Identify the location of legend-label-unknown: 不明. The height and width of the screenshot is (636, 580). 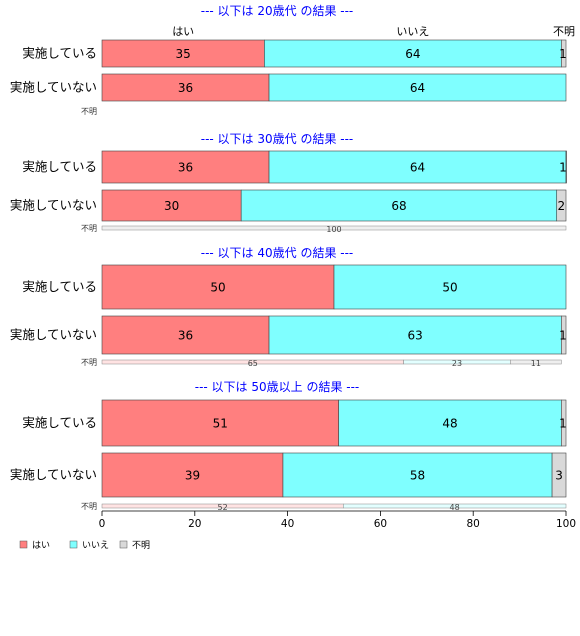
(141, 545).